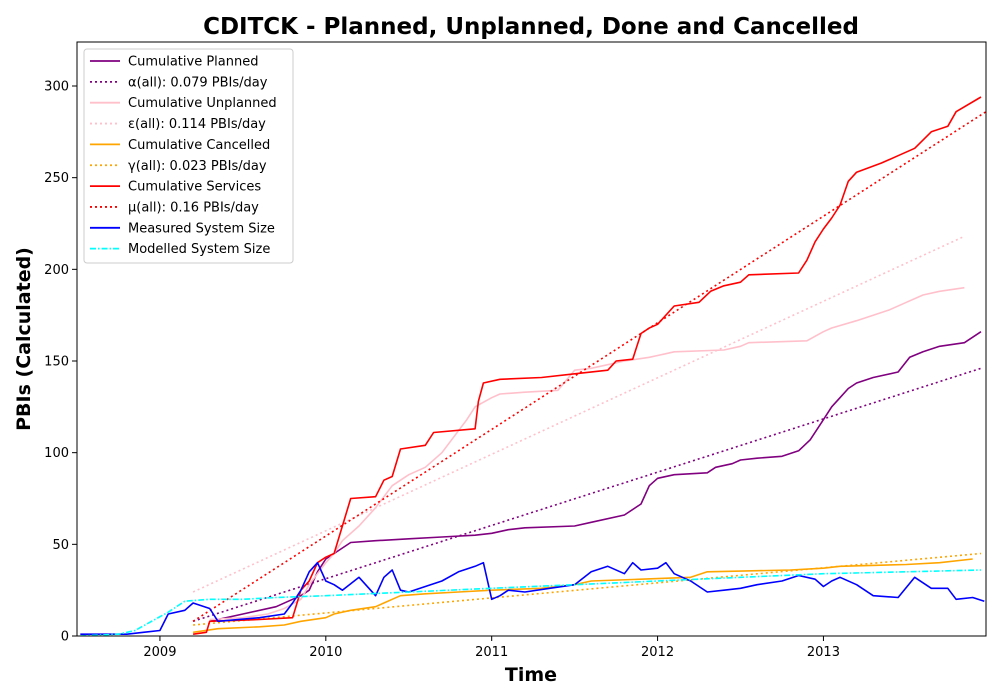 The image size is (1000, 700). I want to click on y-tick-label: 300, so click(56, 87).